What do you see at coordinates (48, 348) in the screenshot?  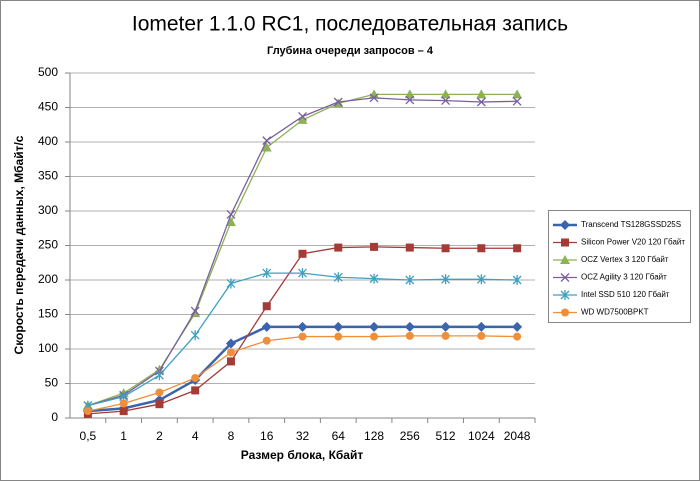 I see `y-tick-label: 100` at bounding box center [48, 348].